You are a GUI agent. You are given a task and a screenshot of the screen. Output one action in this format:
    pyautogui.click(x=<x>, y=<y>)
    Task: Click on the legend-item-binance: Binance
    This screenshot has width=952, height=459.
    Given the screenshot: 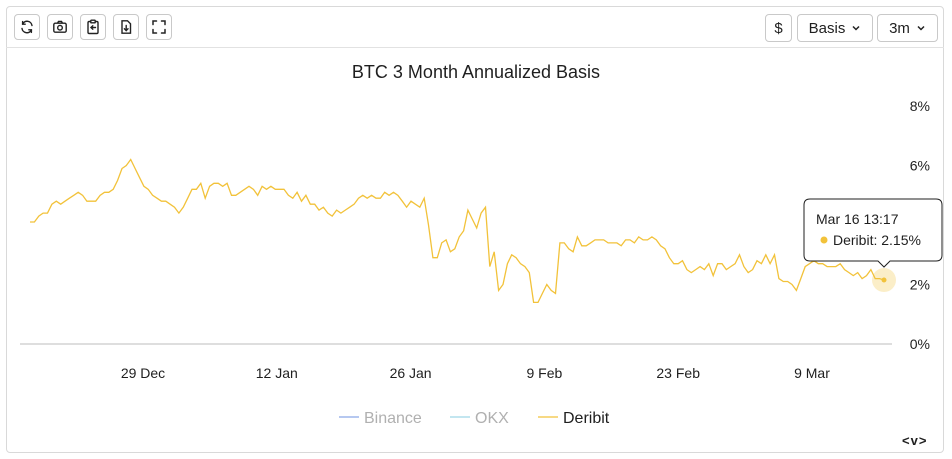 What is the action you would take?
    pyautogui.click(x=380, y=418)
    